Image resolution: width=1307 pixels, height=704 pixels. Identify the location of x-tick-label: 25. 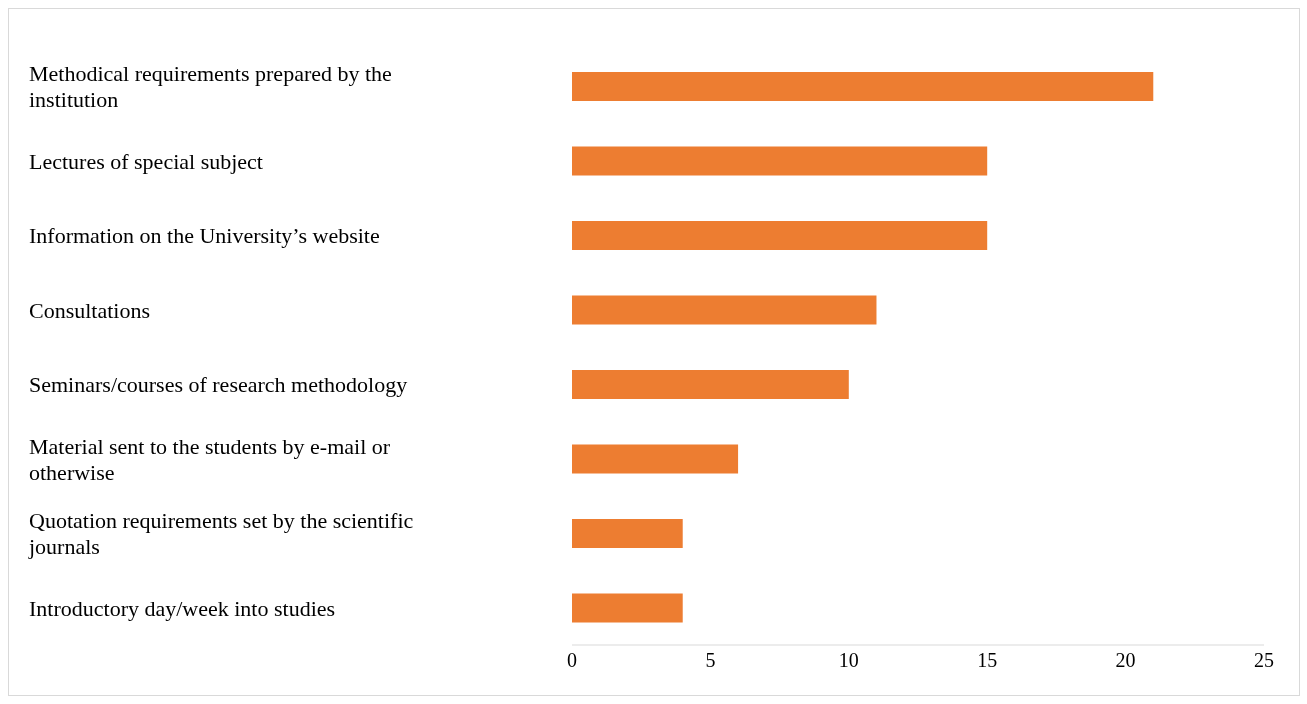
(1264, 660).